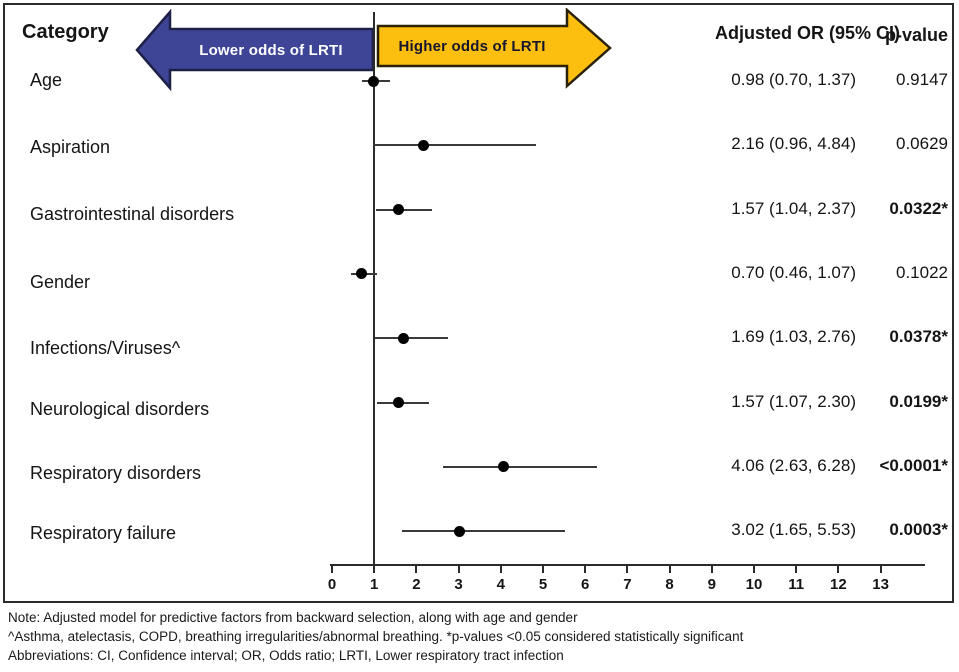  What do you see at coordinates (70, 147) in the screenshot?
I see `forest-row-category-label: Aspiration` at bounding box center [70, 147].